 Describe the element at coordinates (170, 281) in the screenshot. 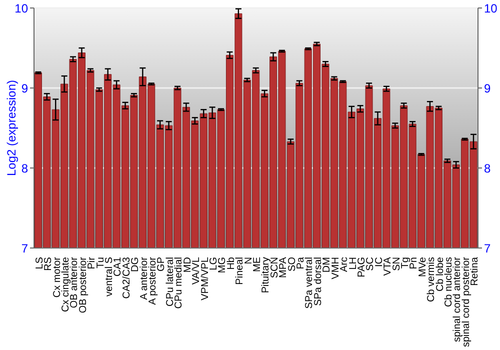

I see `x-tick-label: CPu lateral` at that location.